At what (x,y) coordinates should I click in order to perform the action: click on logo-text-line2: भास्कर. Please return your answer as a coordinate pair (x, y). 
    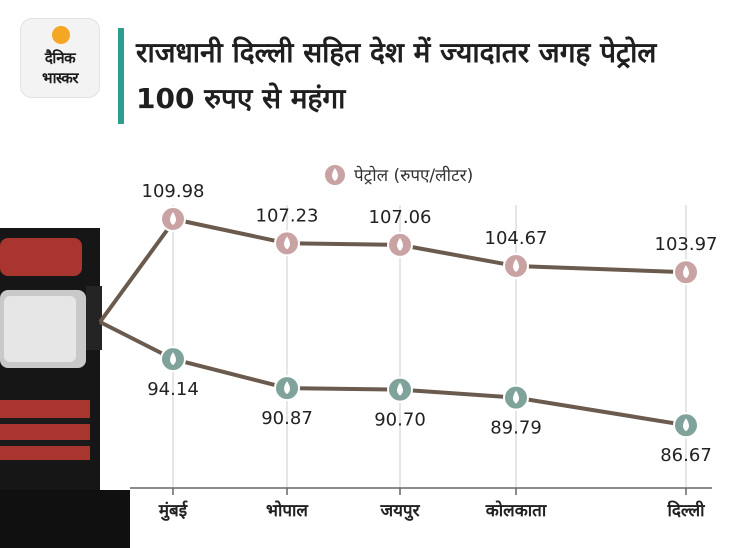
    Looking at the image, I should click on (60, 78).